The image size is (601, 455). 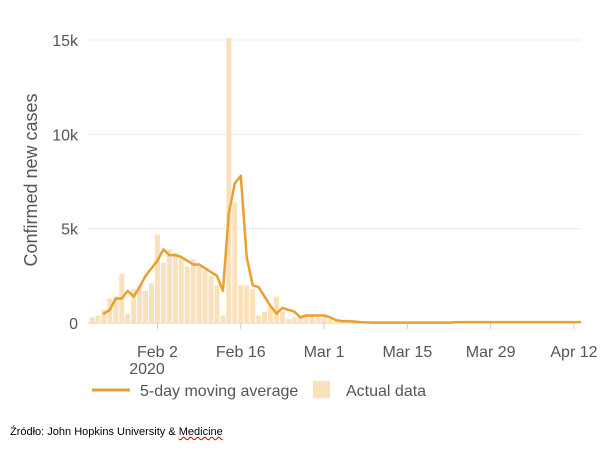 I want to click on x-tick-label: Apr 12, so click(x=573, y=352).